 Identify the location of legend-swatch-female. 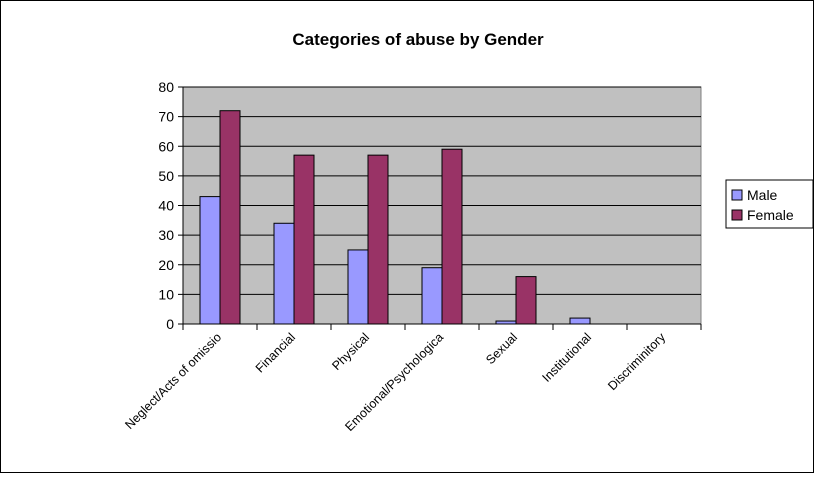
(737, 215).